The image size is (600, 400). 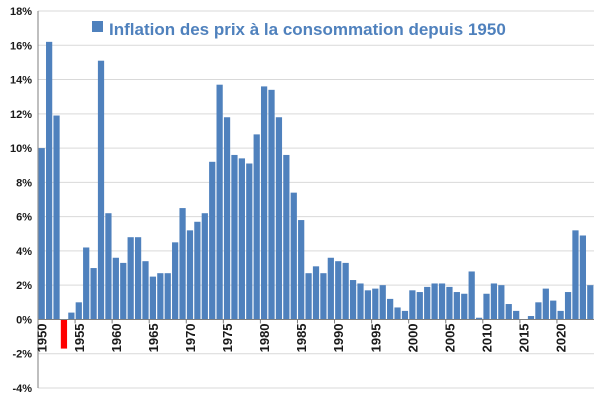 I want to click on y-tick-label: 12%, so click(x=21, y=115).